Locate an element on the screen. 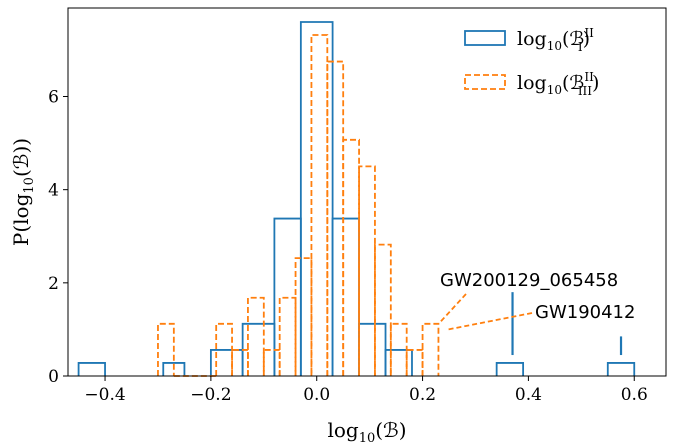  annotations: GW200129_065458 GW190412 is located at coordinates (537, 313).